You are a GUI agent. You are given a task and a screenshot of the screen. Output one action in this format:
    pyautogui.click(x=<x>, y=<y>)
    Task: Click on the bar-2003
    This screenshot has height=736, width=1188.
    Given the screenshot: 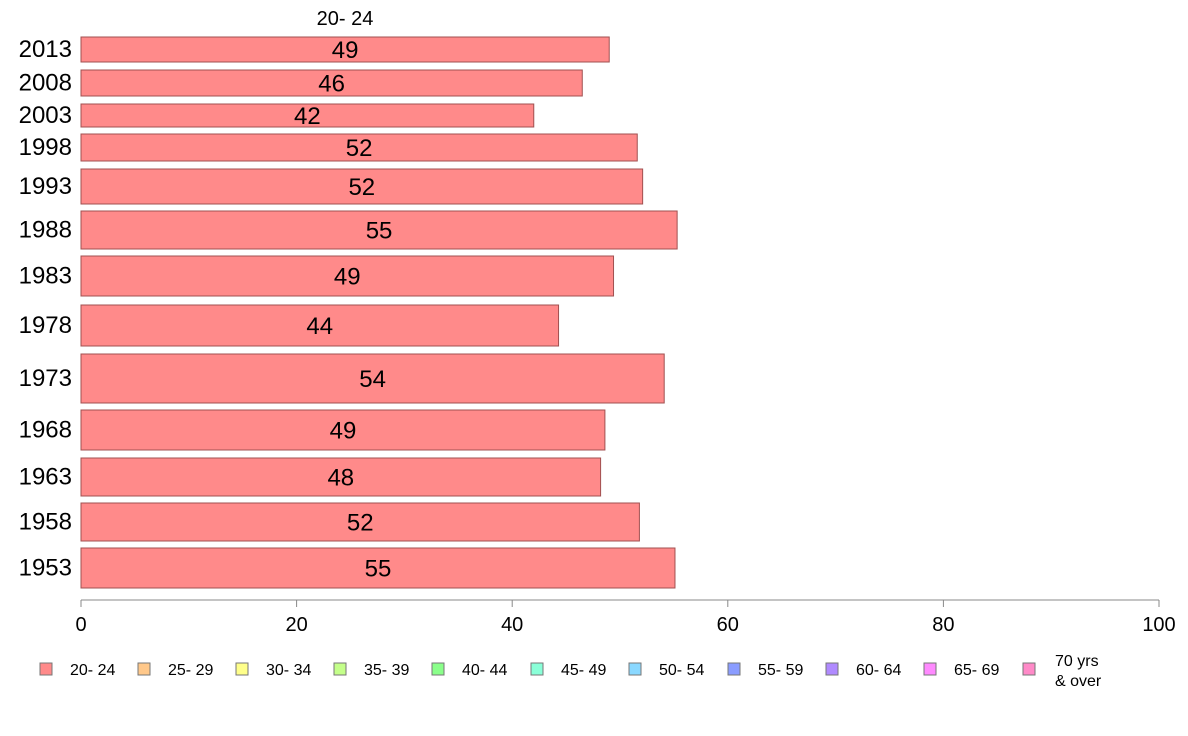 What is the action you would take?
    pyautogui.click(x=307, y=115)
    